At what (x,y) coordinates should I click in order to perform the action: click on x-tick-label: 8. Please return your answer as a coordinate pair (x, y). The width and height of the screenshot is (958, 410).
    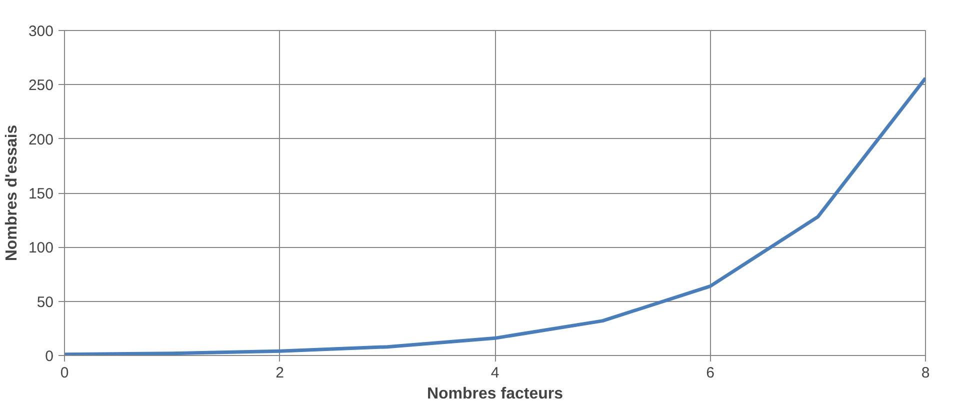
    Looking at the image, I should click on (925, 373).